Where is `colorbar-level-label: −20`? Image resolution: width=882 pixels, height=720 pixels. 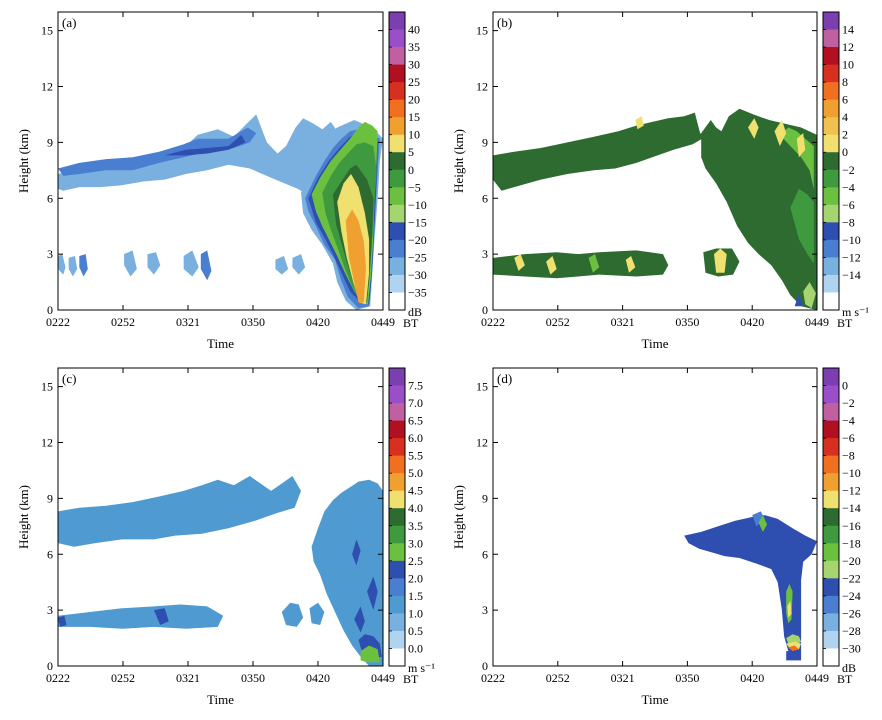 colorbar-level-label: −20 is located at coordinates (417, 240).